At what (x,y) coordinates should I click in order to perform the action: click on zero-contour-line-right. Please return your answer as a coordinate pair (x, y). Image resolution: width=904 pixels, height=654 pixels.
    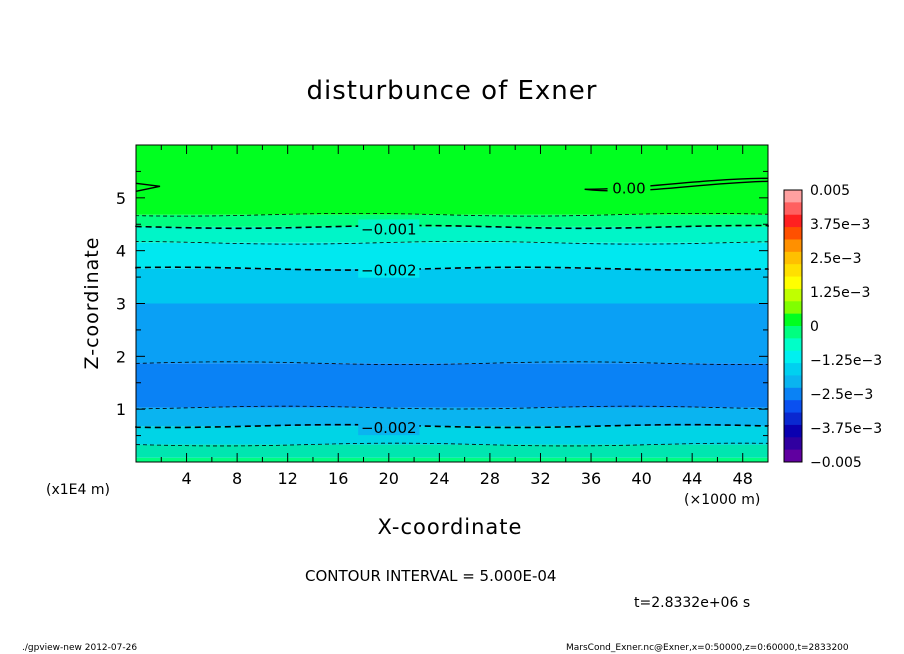
    Looking at the image, I should click on (676, 186).